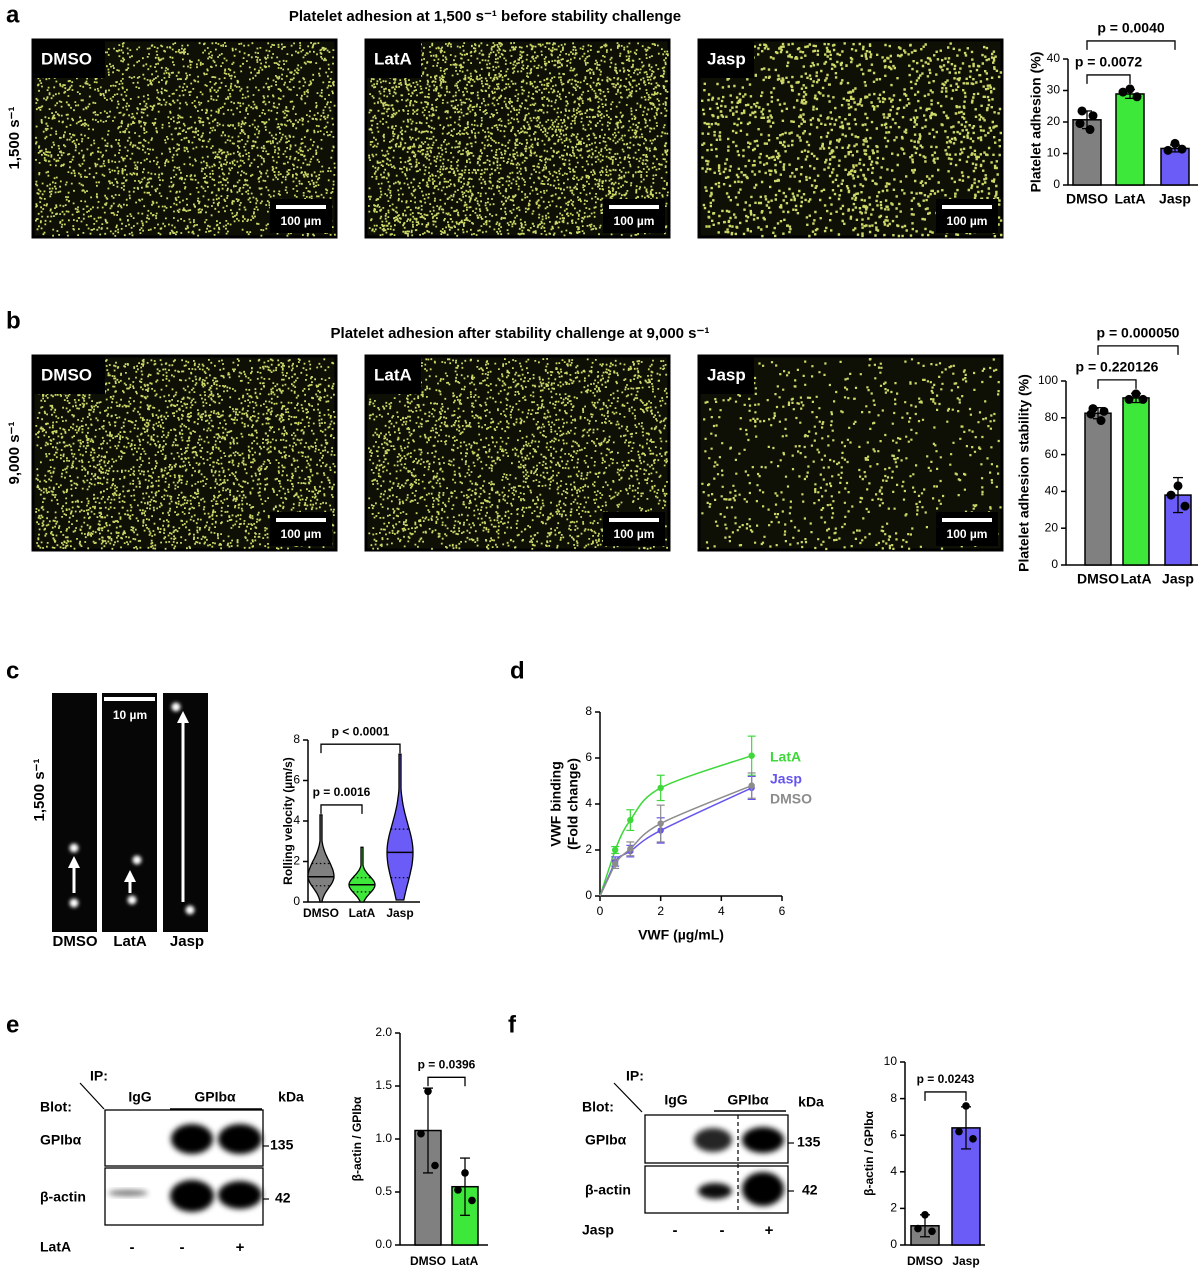 Image resolution: width=1200 pixels, height=1271 pixels. I want to click on violin, so click(321, 858).